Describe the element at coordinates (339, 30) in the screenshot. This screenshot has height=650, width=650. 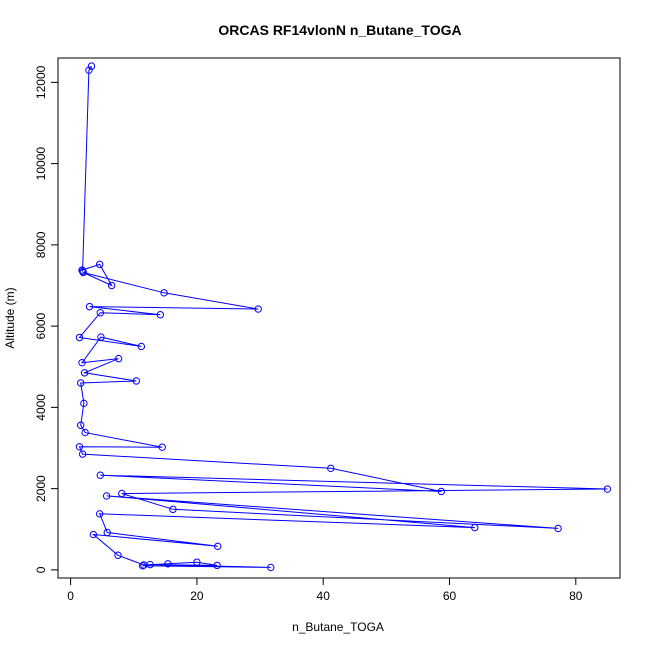
I see `chart-title: ORCAS RF14vlonN n_Butane_TOGA` at that location.